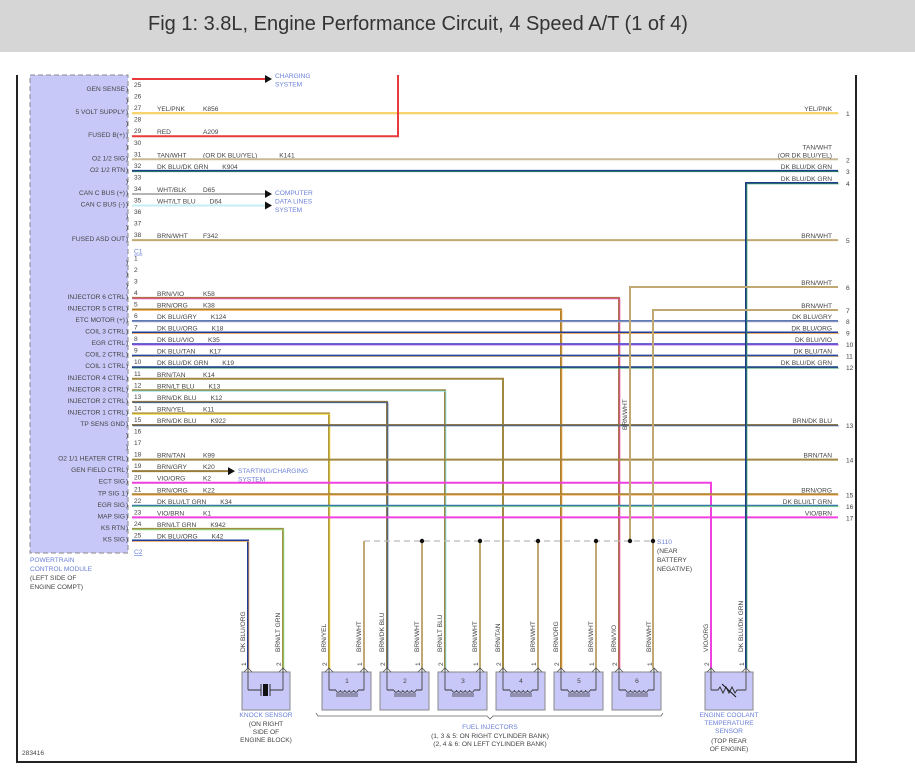 The image size is (915, 776). I want to click on terminal-number: 17, so click(850, 518).